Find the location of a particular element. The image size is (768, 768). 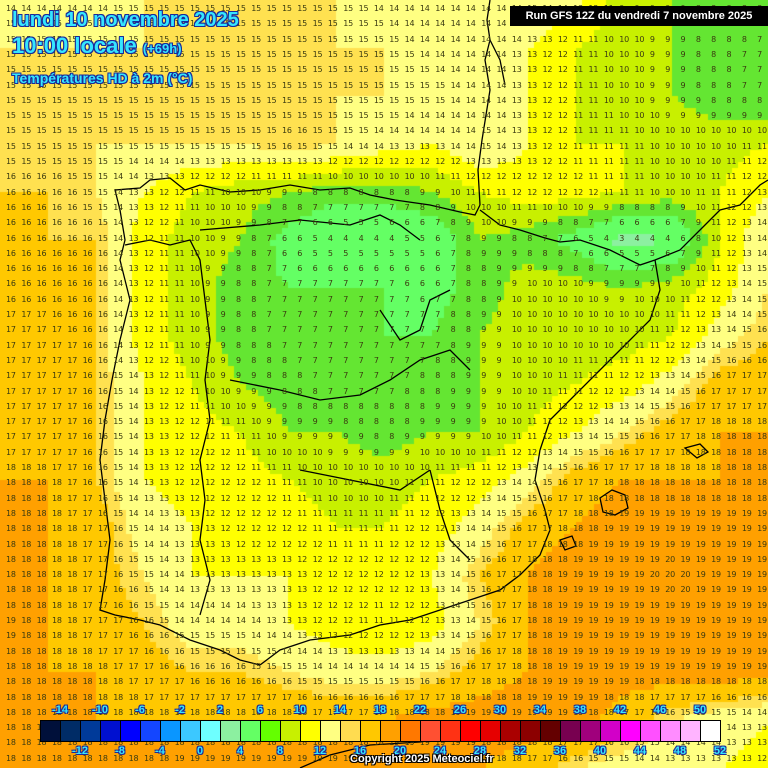

legend-label-top: 18 is located at coordinates (380, 710).